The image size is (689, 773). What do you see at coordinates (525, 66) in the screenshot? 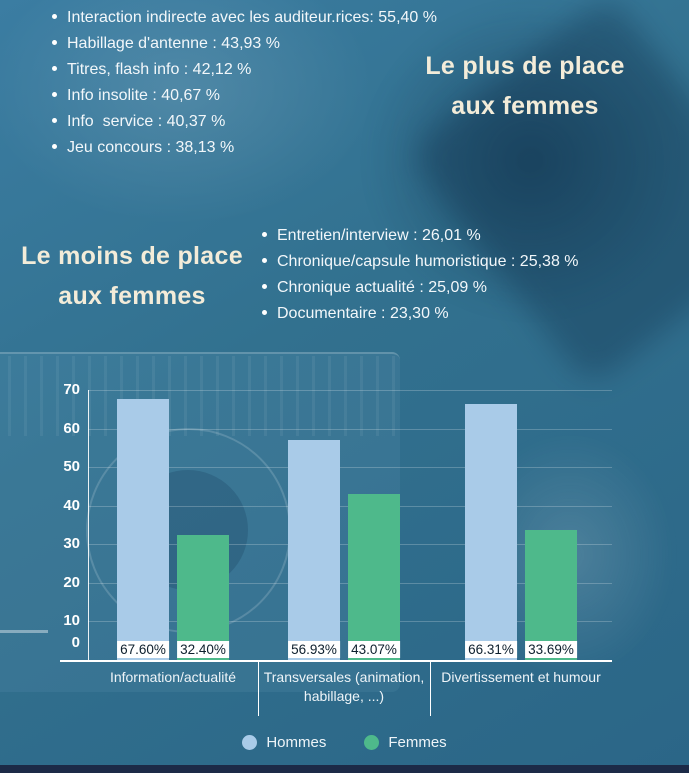
I see `heading-line: Le plus de place` at bounding box center [525, 66].